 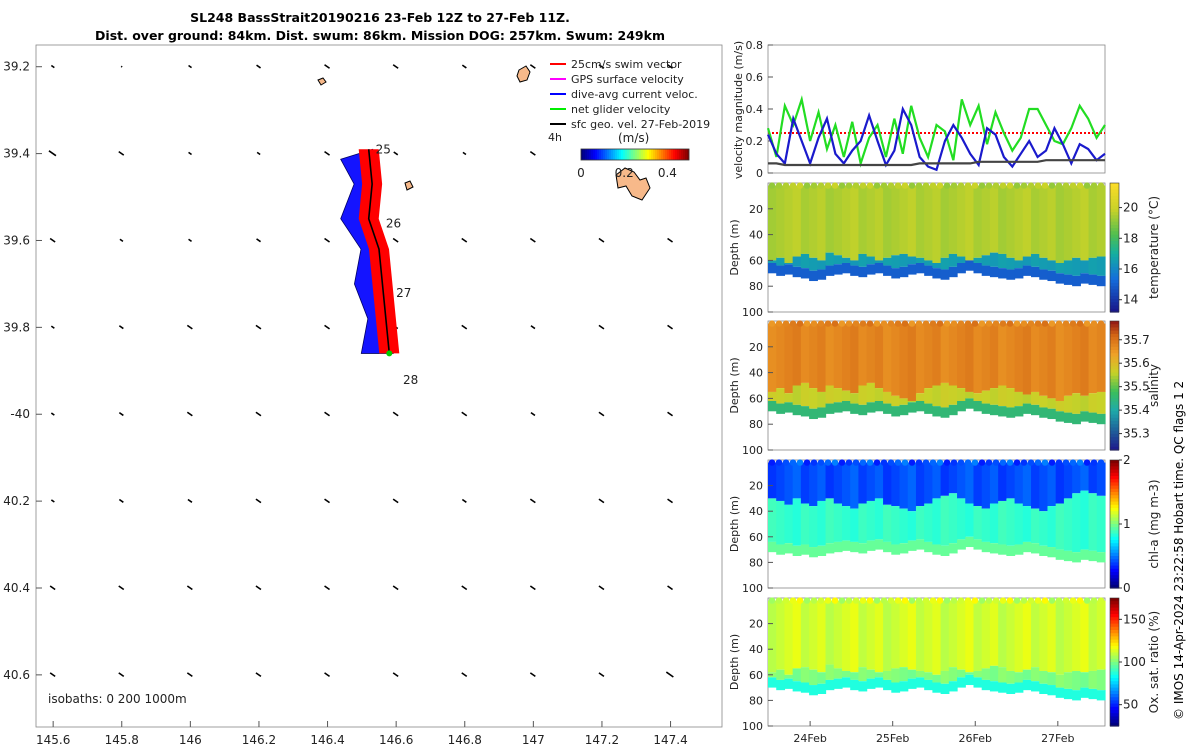 I want to click on velocity-series-geo, so click(x=936, y=163).